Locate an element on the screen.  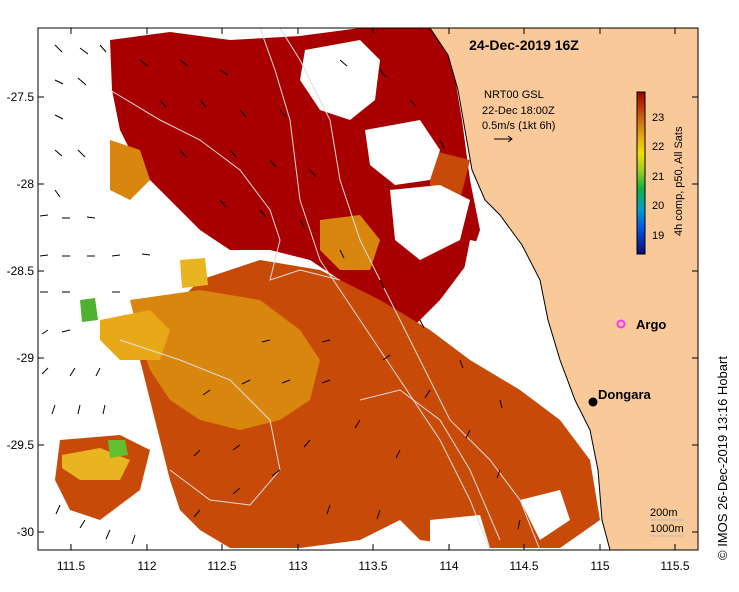
y-tick-label: -27.5 is located at coordinates (21, 97).